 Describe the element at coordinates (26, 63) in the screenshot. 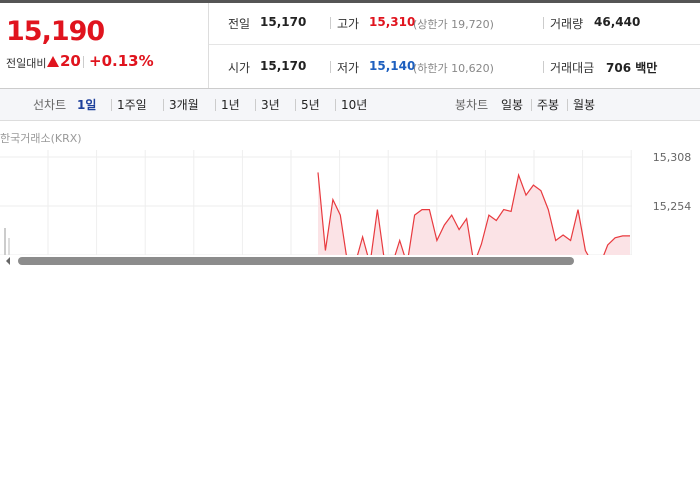

I see `change-label: 전일대비` at that location.